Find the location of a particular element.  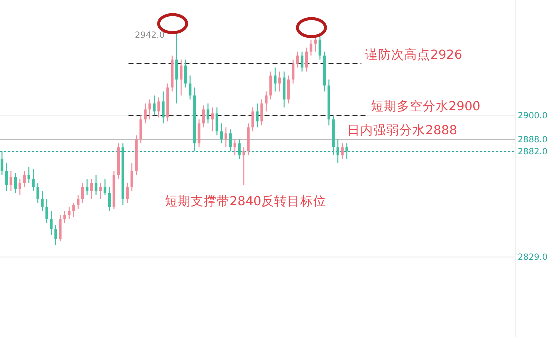

ref-line-label: 谨防次高点2926 is located at coordinates (414, 54).